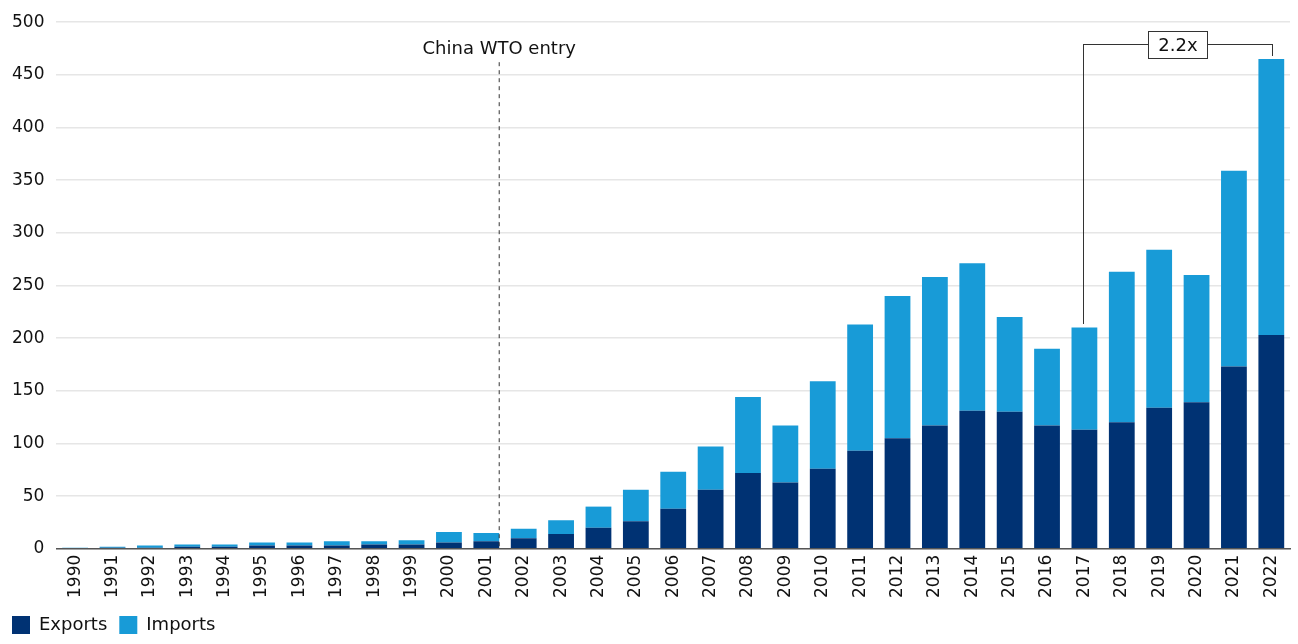 The image size is (1298, 644). I want to click on y-tick-label: 200, so click(28, 336).